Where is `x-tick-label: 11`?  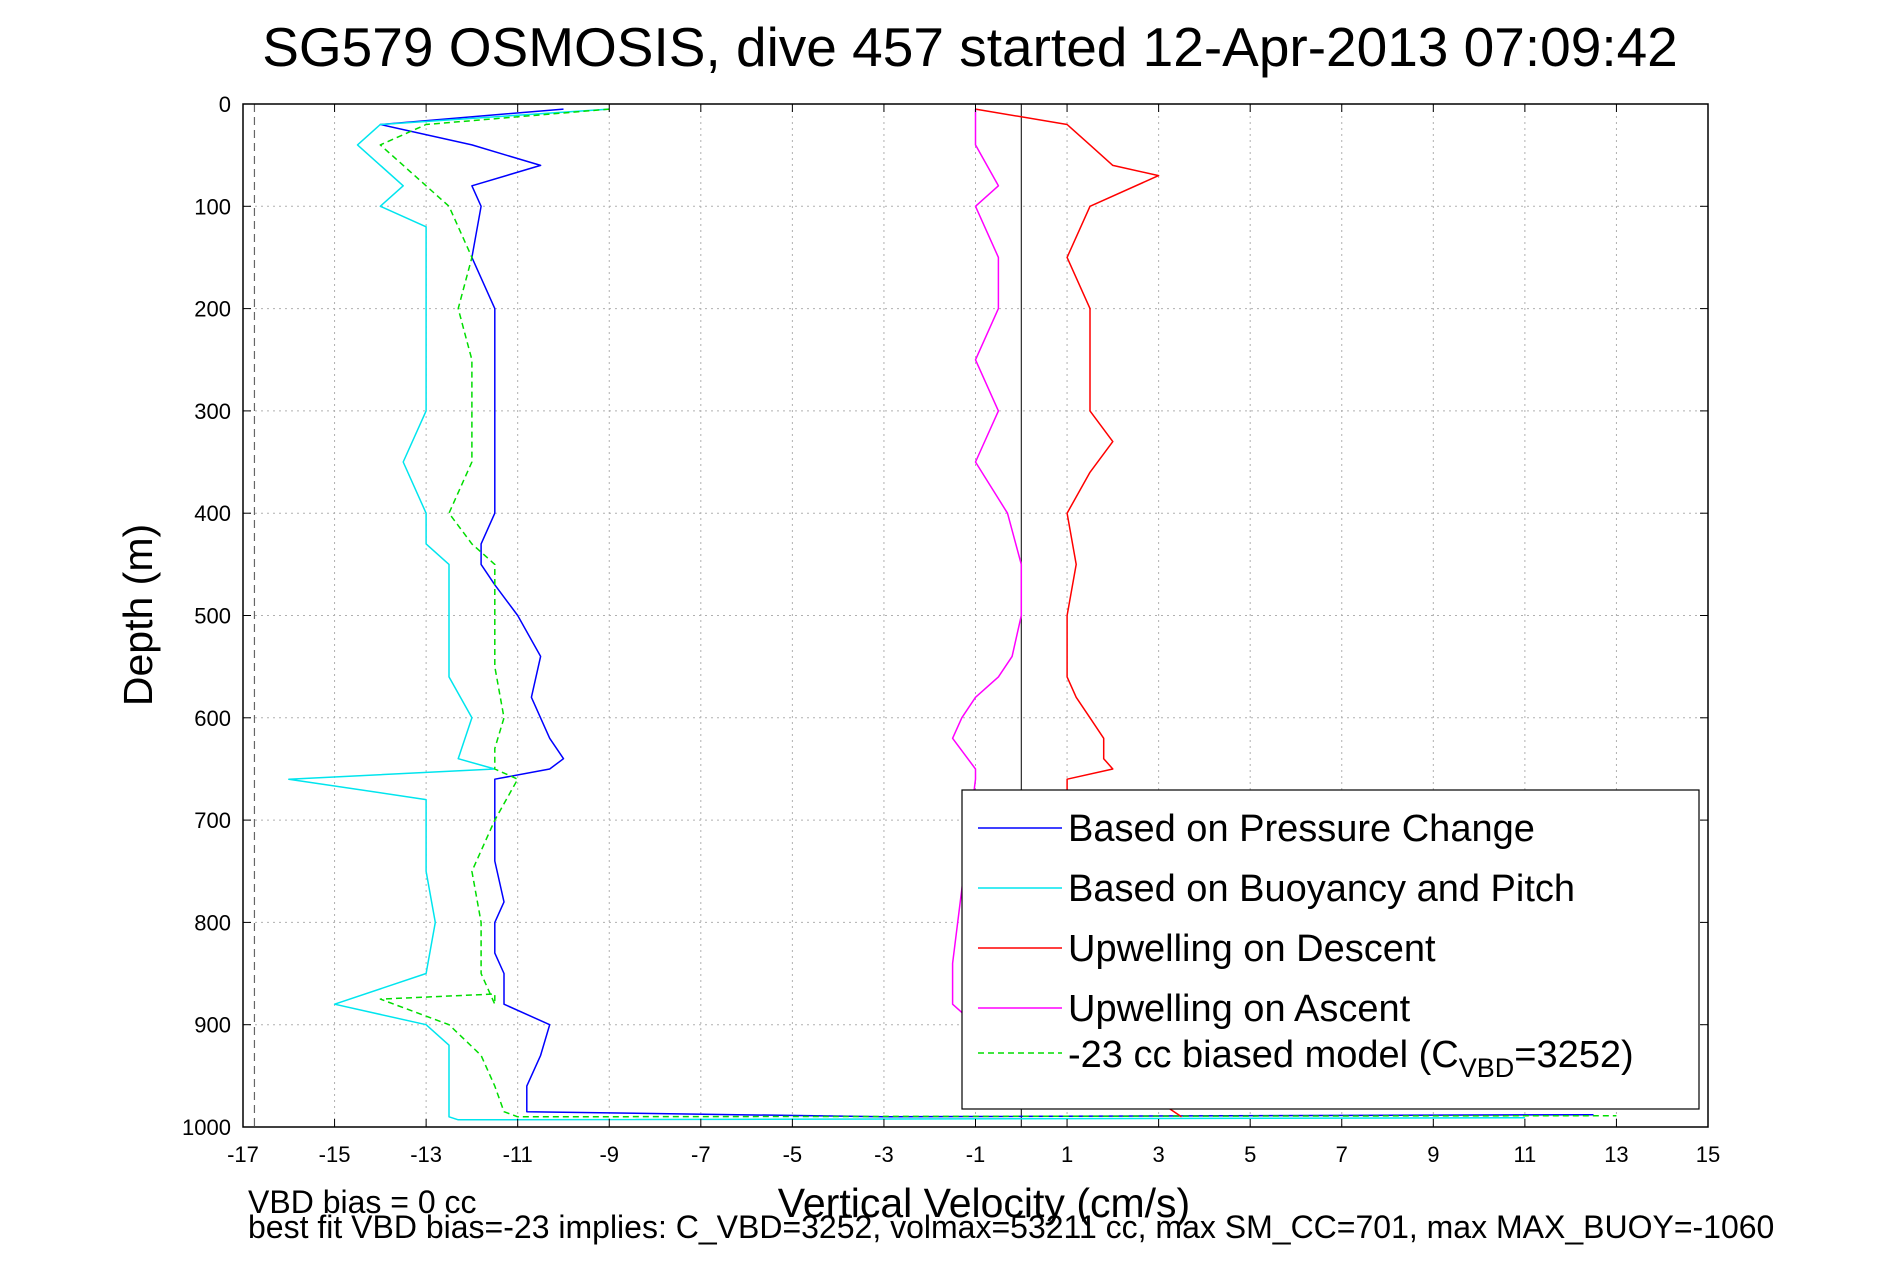
x-tick-label: 11 is located at coordinates (1524, 1154).